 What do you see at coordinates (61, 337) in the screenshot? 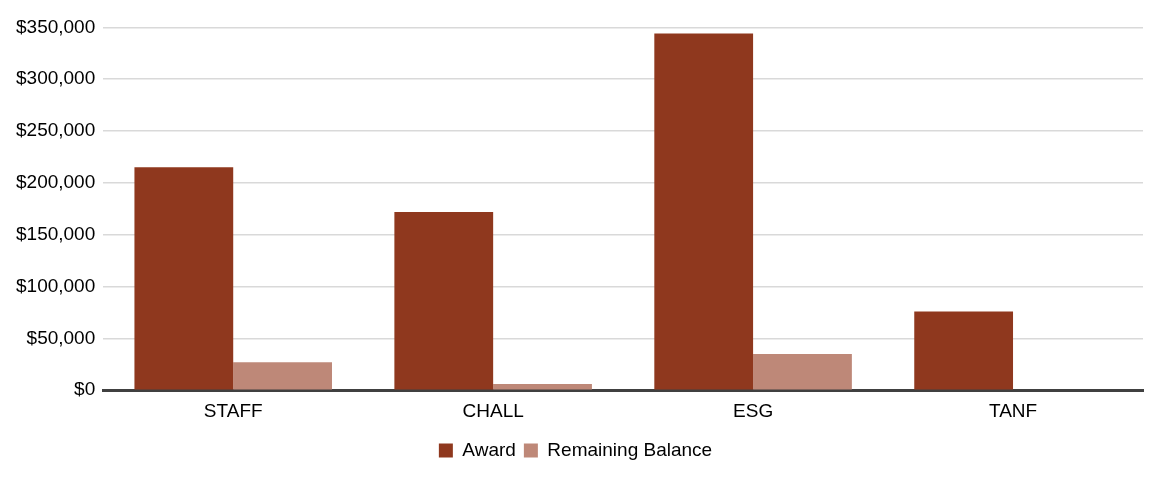
I see `y-tick-label: $50,000` at bounding box center [61, 337].